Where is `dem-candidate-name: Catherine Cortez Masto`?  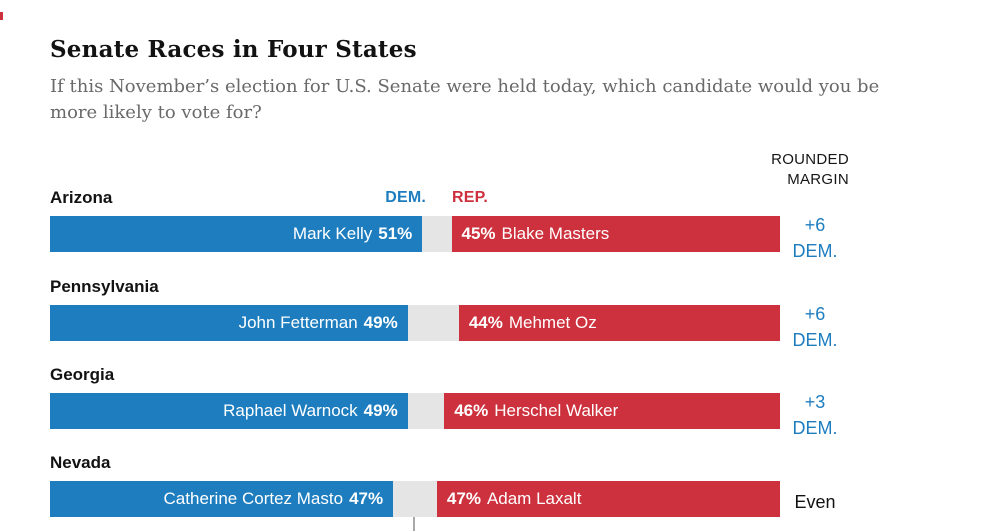
dem-candidate-name: Catherine Cortez Masto is located at coordinates (253, 498).